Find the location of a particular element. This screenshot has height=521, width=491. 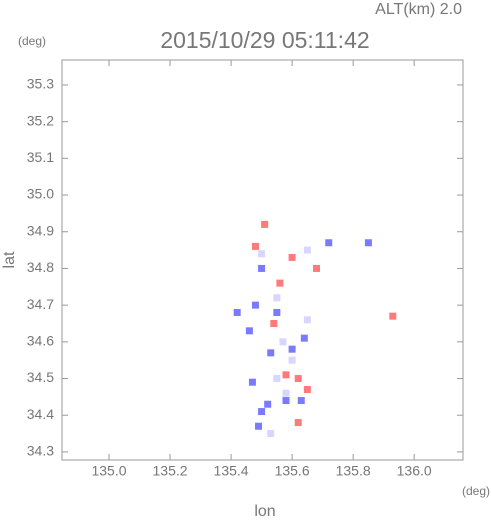

y-tick-label: 35.2 is located at coordinates (40, 120).